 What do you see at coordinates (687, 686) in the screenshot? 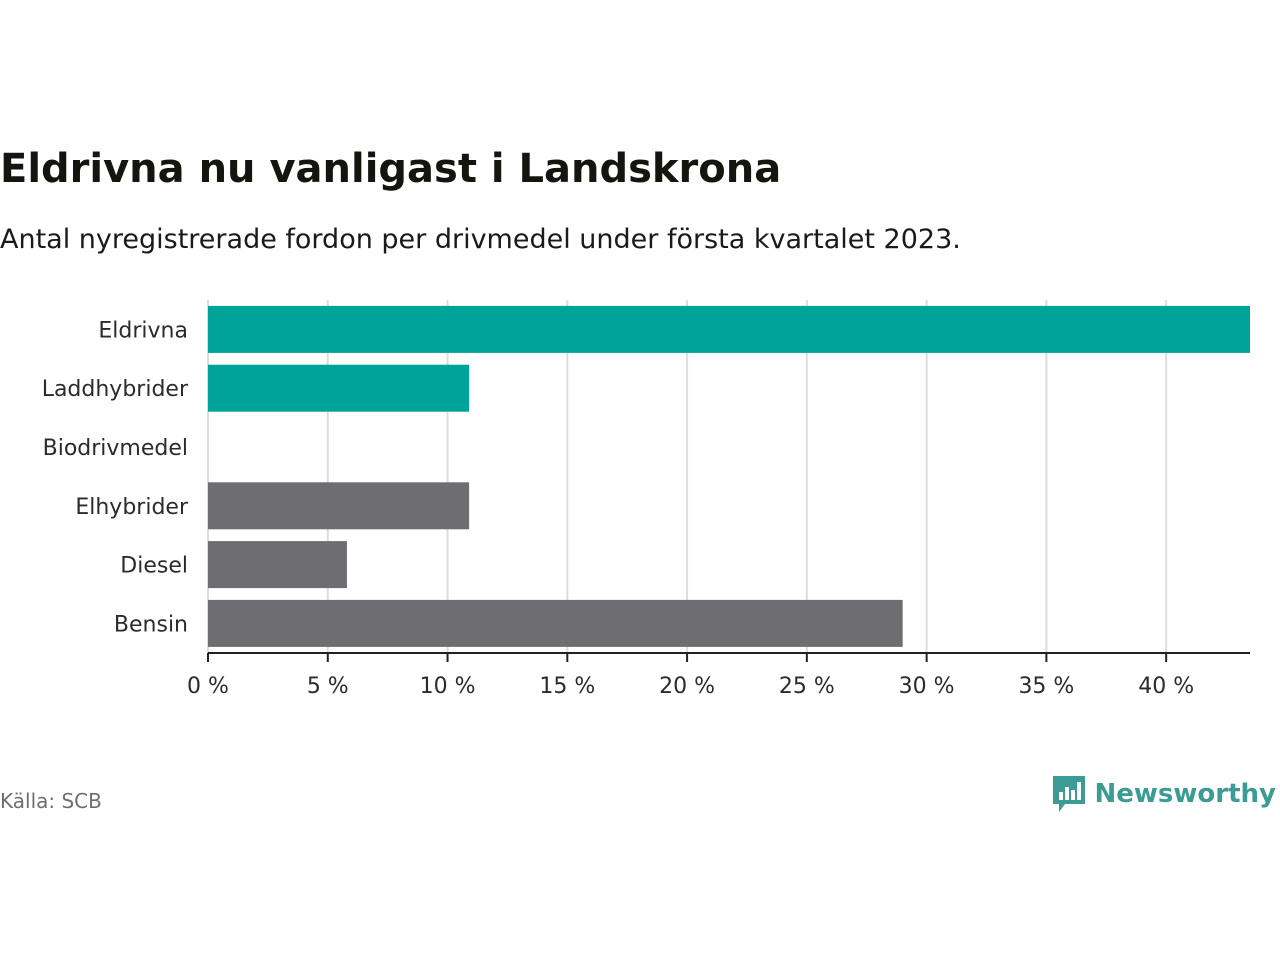
I see `x-tick-label: 20 %` at bounding box center [687, 686].